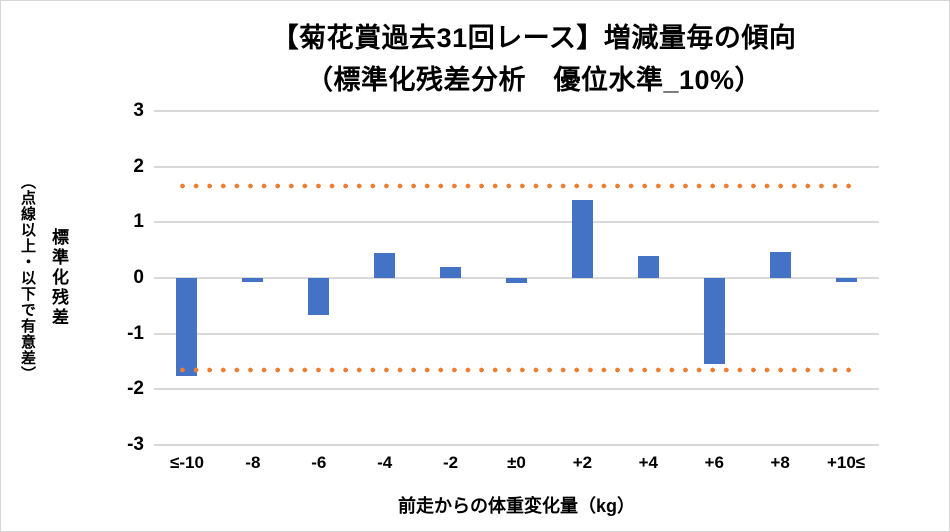 The height and width of the screenshot is (532, 950). What do you see at coordinates (385, 462) in the screenshot?
I see `x-tick-label: -4` at bounding box center [385, 462].